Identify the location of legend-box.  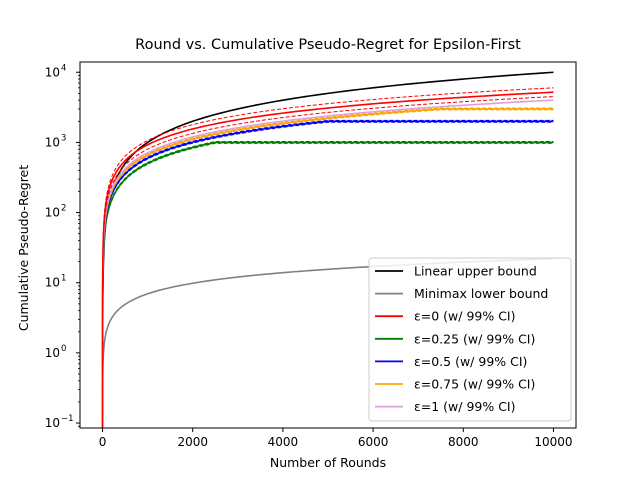
(470, 339).